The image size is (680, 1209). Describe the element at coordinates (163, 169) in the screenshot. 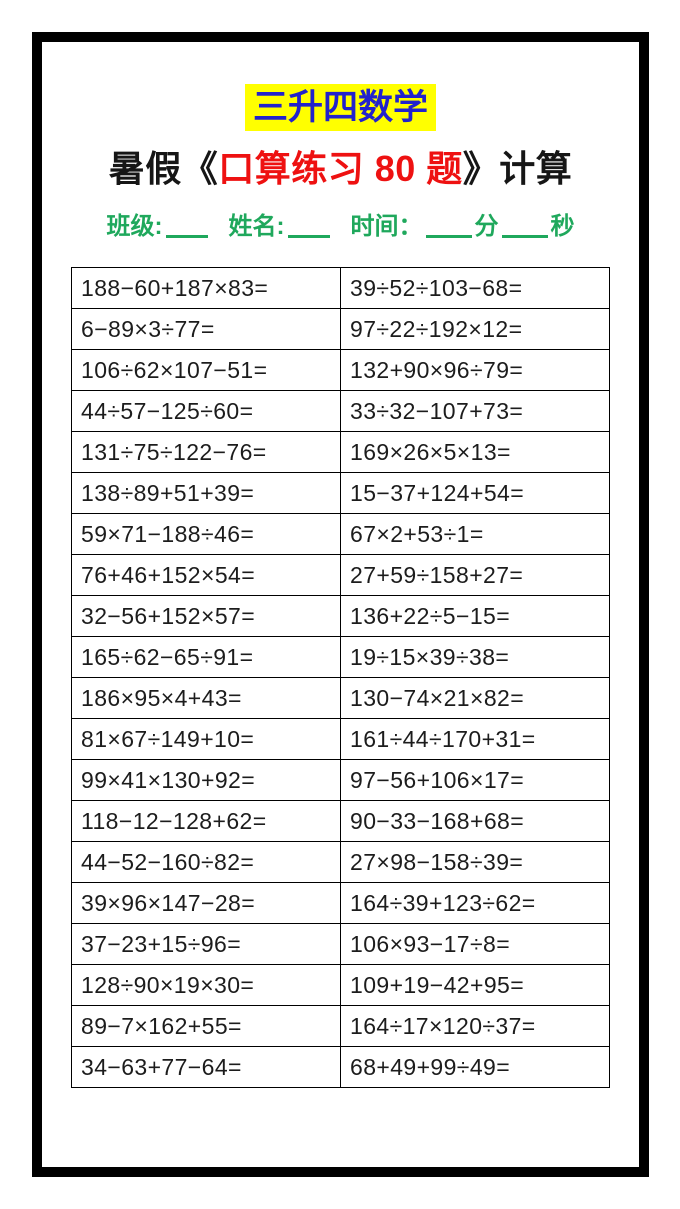

I see `title-prefix: 暑假《` at that location.